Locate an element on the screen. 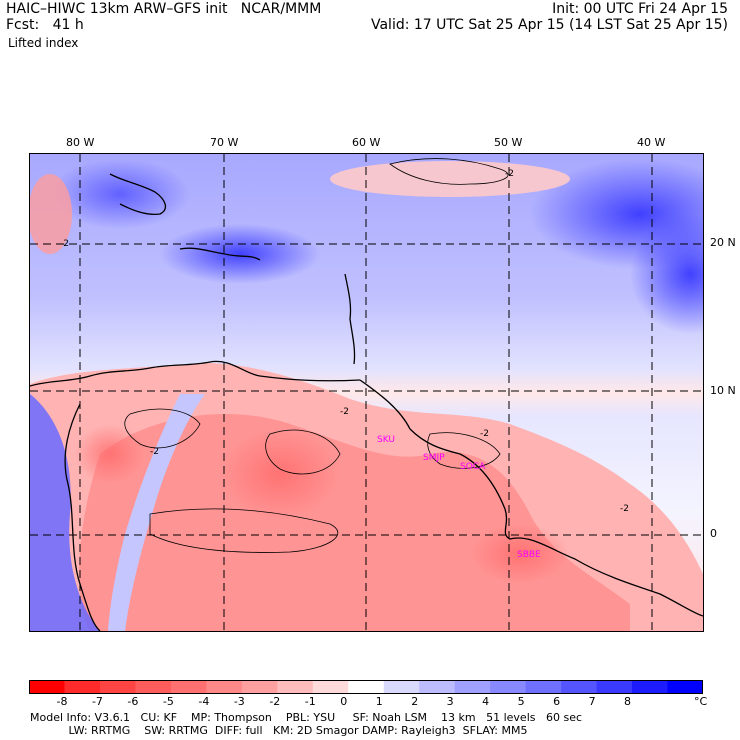  colorbar-tick-label: -3 is located at coordinates (239, 701).